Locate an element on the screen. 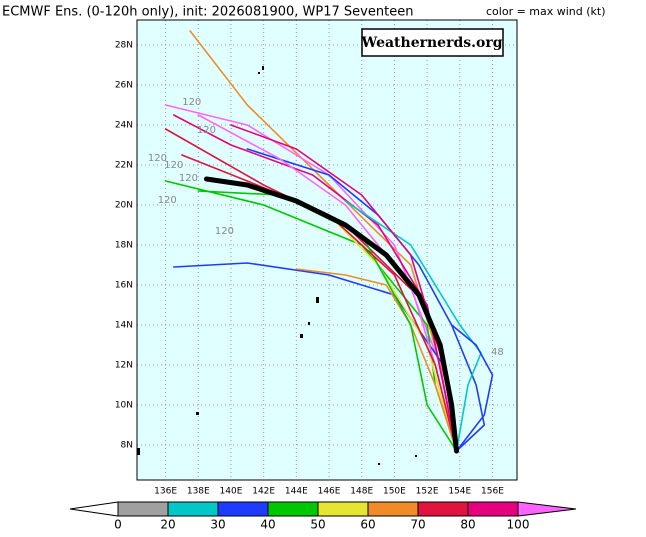 The width and height of the screenshot is (646, 537). lon-tick-label: 140E is located at coordinates (231, 492).